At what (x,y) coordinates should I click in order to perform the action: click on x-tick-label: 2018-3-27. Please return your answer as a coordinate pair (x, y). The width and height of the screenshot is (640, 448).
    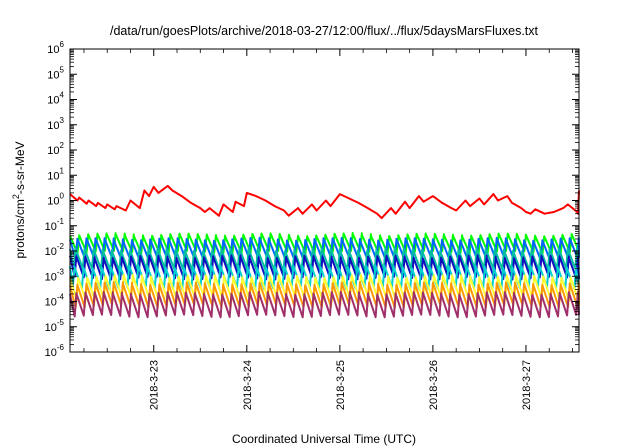
    Looking at the image, I should click on (527, 385).